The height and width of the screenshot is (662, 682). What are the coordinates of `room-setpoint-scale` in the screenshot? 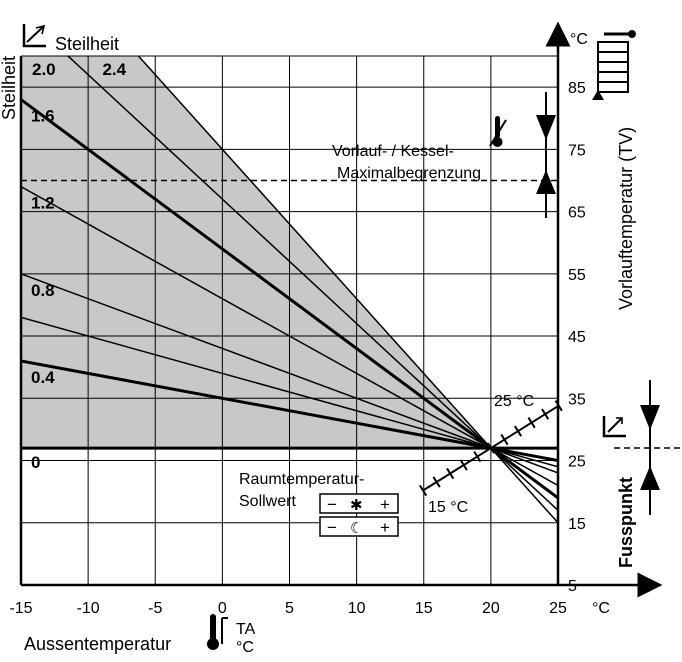 It's located at (491, 448).